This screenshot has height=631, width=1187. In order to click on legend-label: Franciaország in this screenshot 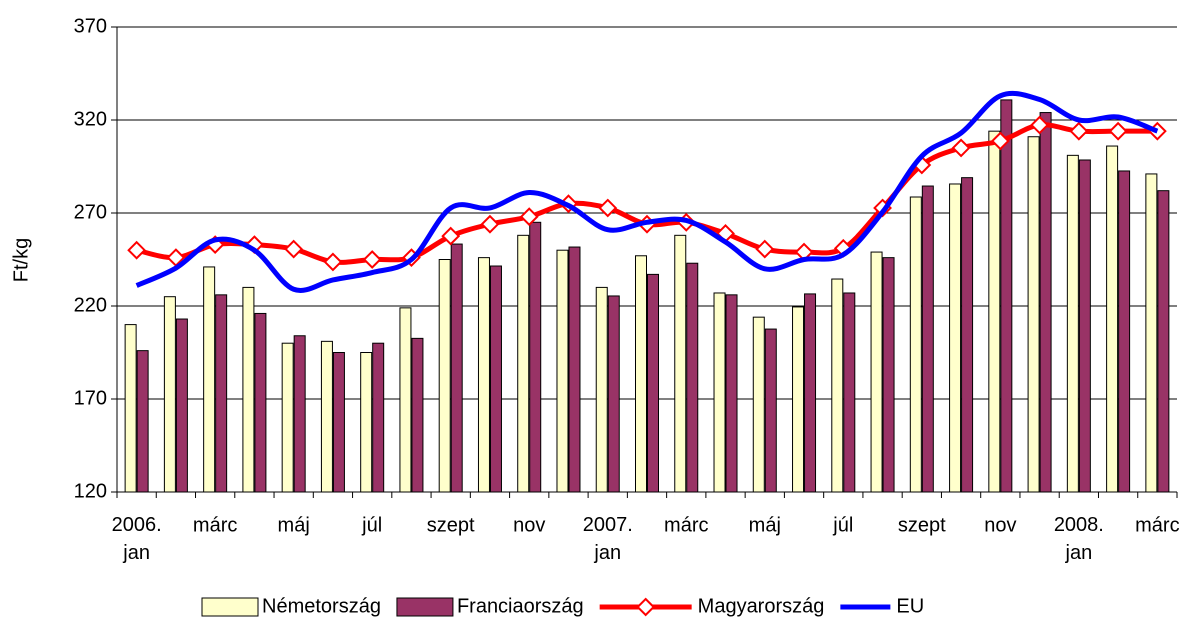, I will do `click(520, 606)`.